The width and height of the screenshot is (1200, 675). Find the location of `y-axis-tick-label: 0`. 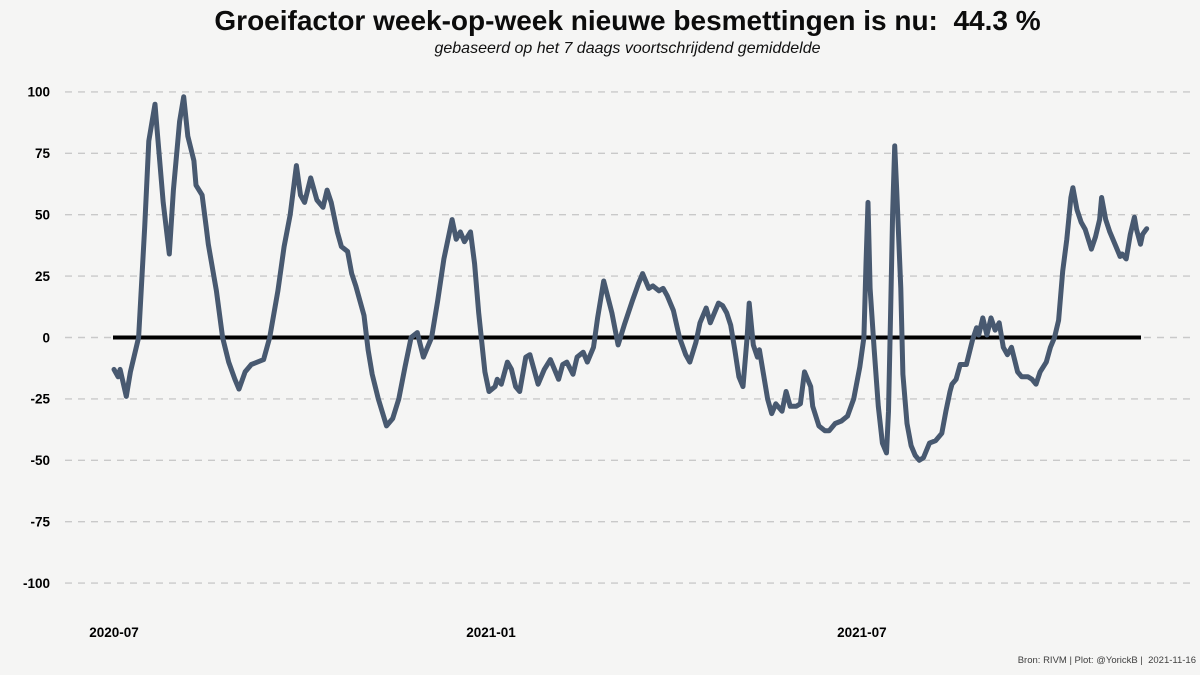

y-axis-tick-label: 0 is located at coordinates (46, 337).